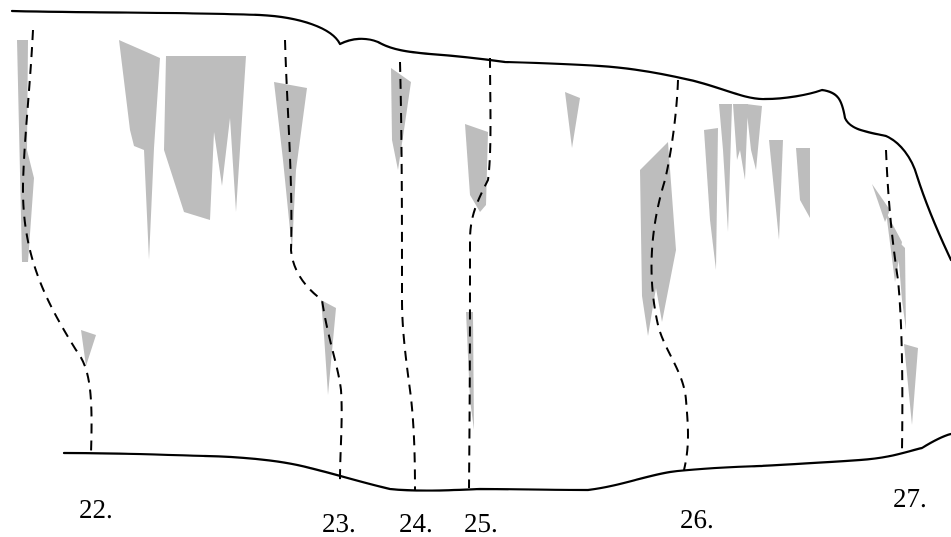  Describe the element at coordinates (57, 241) in the screenshot. I see `route-22-line` at that location.